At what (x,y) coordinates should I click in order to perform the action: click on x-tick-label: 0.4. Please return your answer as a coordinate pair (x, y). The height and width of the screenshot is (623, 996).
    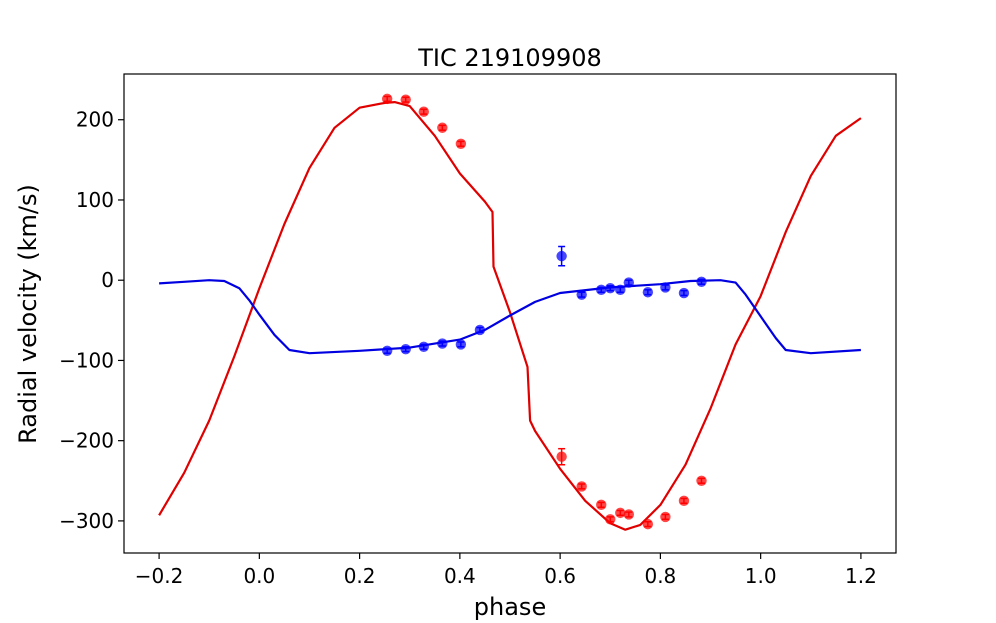
    Looking at the image, I should click on (460, 576).